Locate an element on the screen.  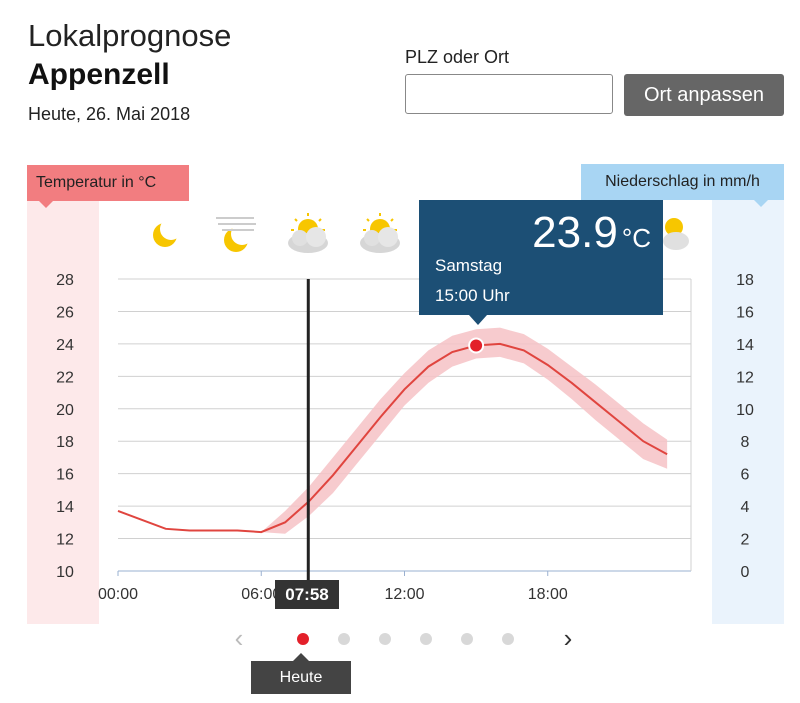
precipitation-axis-panel is located at coordinates (748, 411).